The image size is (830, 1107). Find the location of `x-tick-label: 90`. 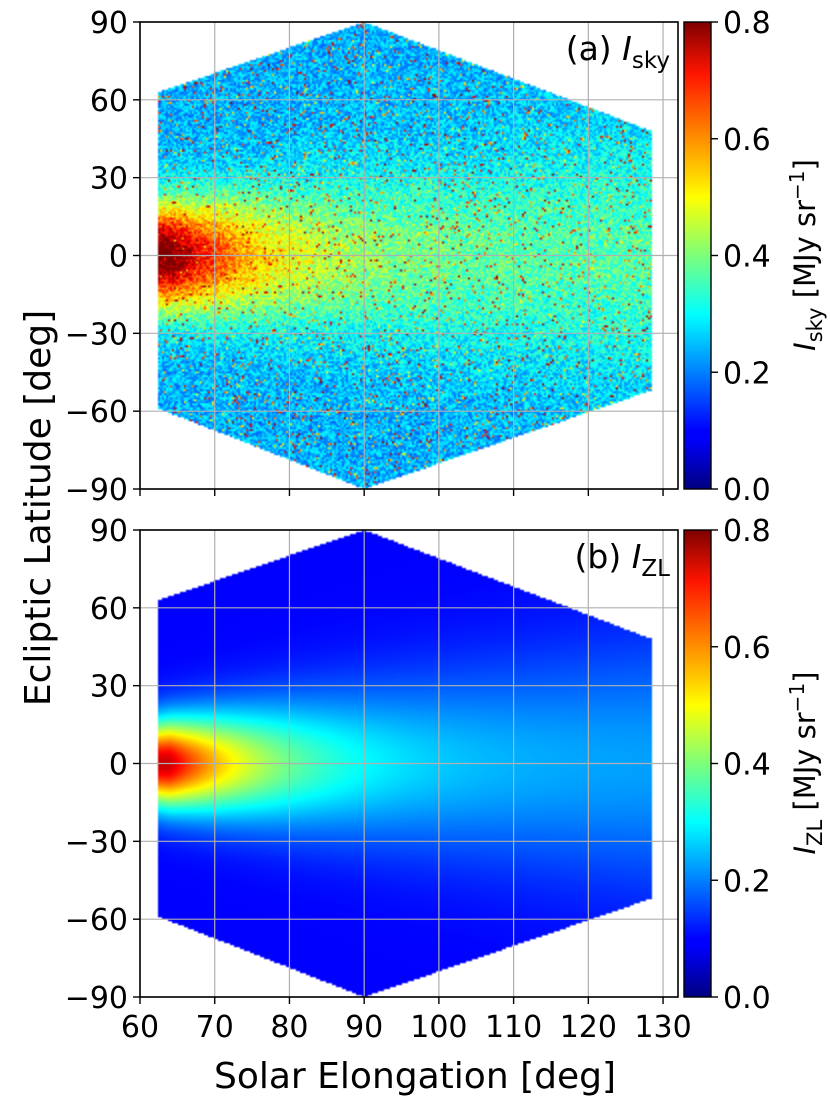

x-tick-label: 90 is located at coordinates (364, 1027).